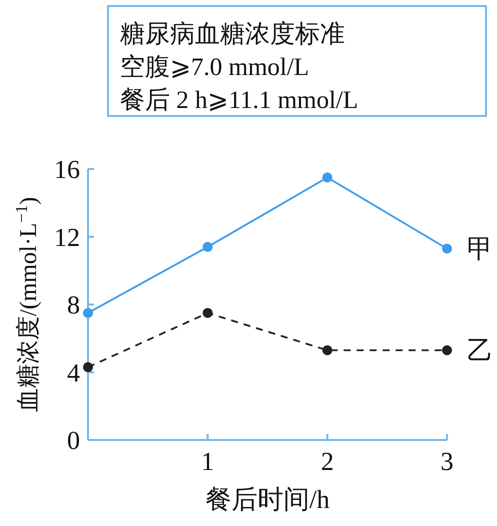  Describe the element at coordinates (267, 499) in the screenshot. I see `x-axis-title: 餐后时间/h` at that location.